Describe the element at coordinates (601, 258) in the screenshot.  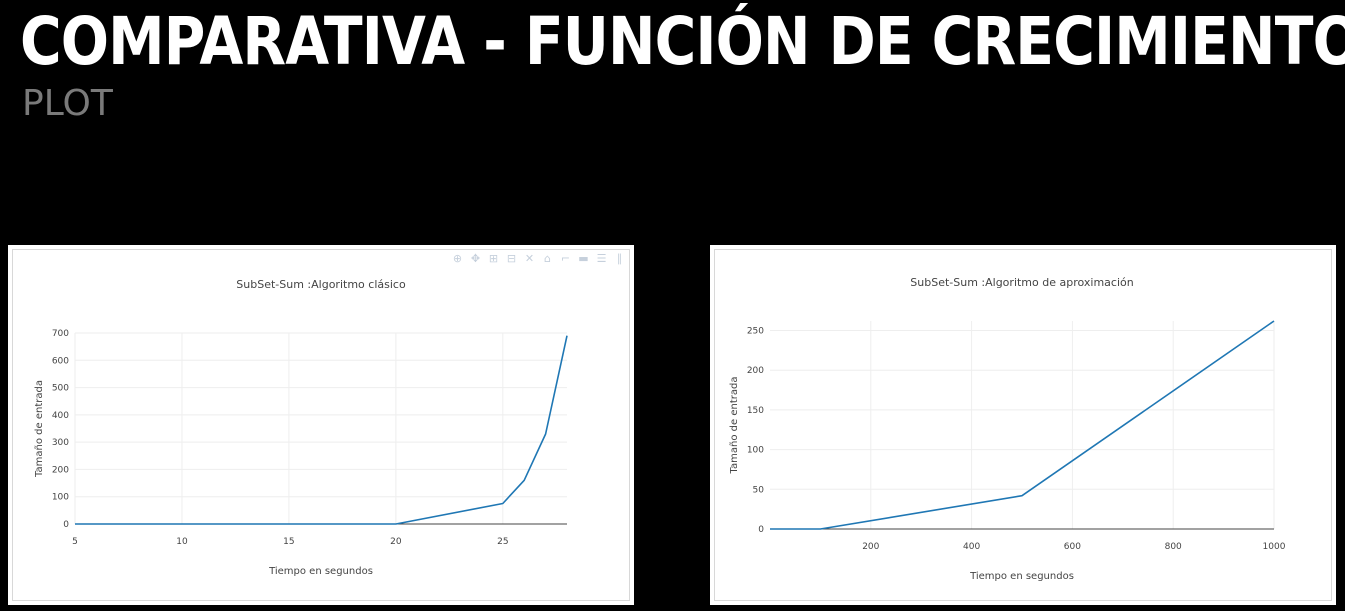
I see `hover-compare-icon: ☰` at that location.